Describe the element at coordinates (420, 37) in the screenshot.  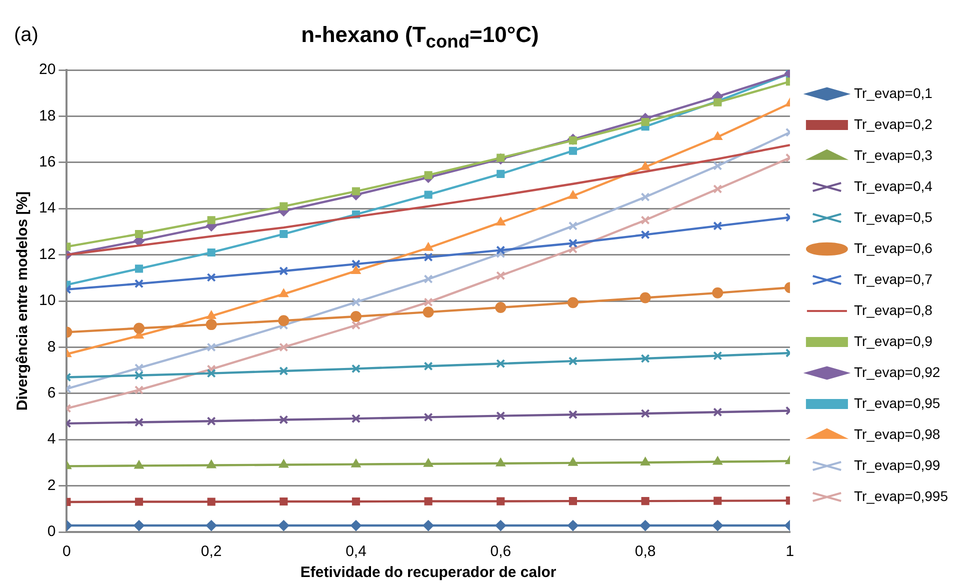
I see `chart-title: n-hexano (T$_{cond}$=10°C)` at that location.